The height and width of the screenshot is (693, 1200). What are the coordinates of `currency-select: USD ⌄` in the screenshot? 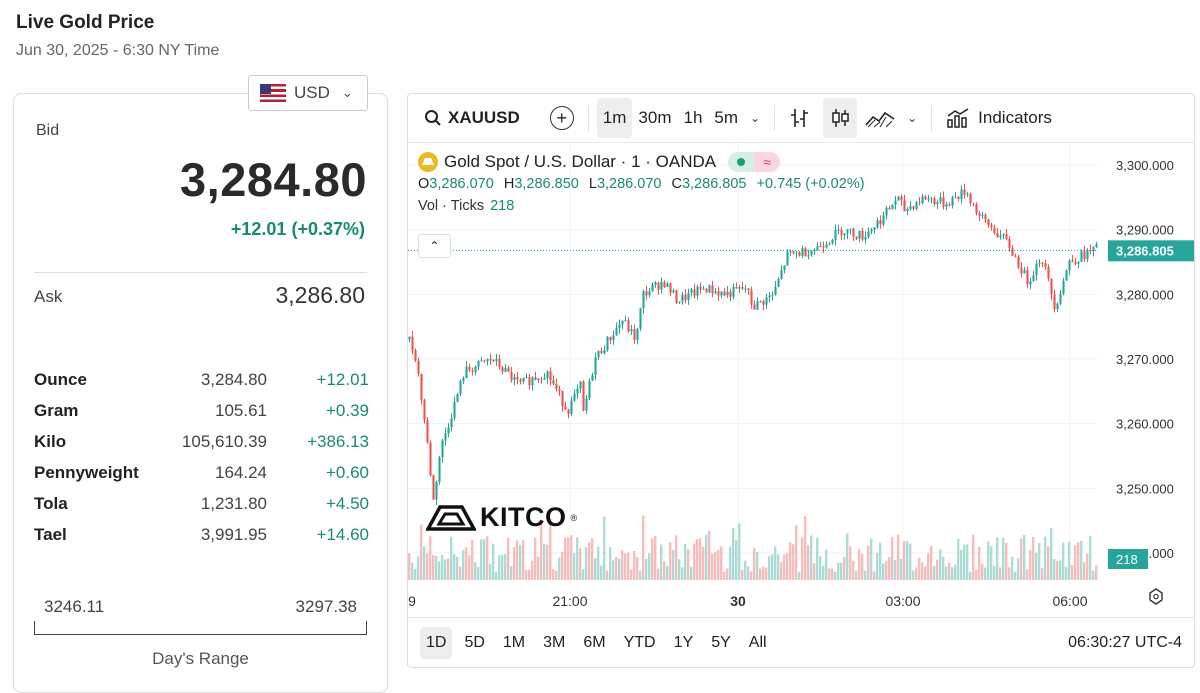 It's located at (308, 93).